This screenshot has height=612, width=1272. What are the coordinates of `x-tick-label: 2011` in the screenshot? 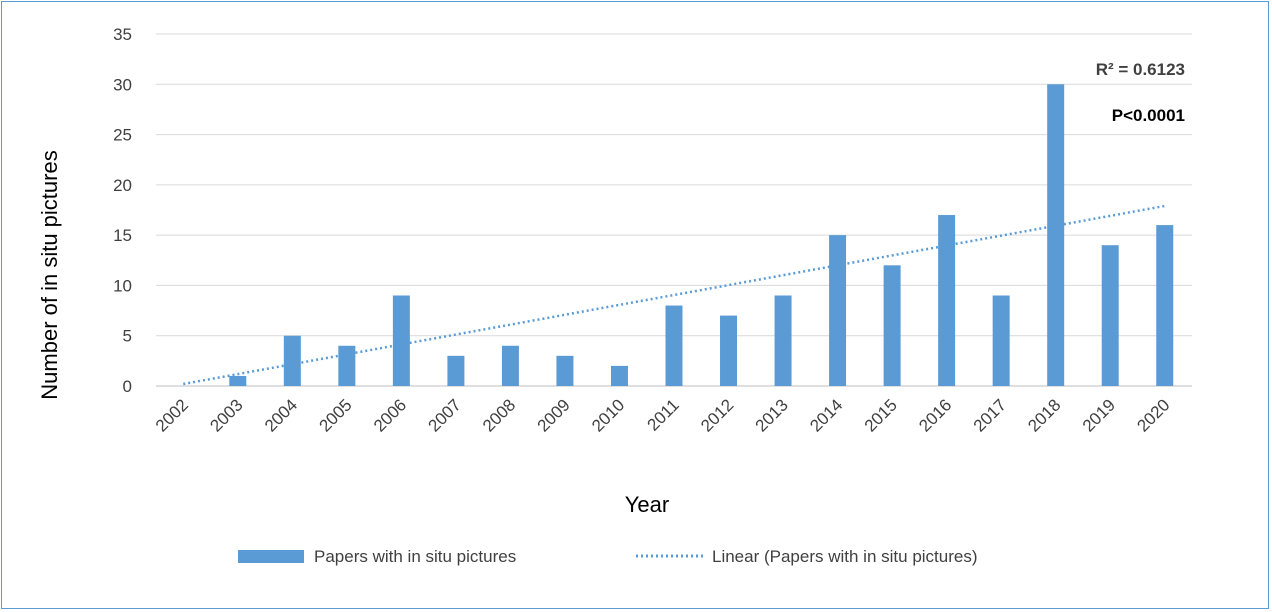 It's located at (663, 414).